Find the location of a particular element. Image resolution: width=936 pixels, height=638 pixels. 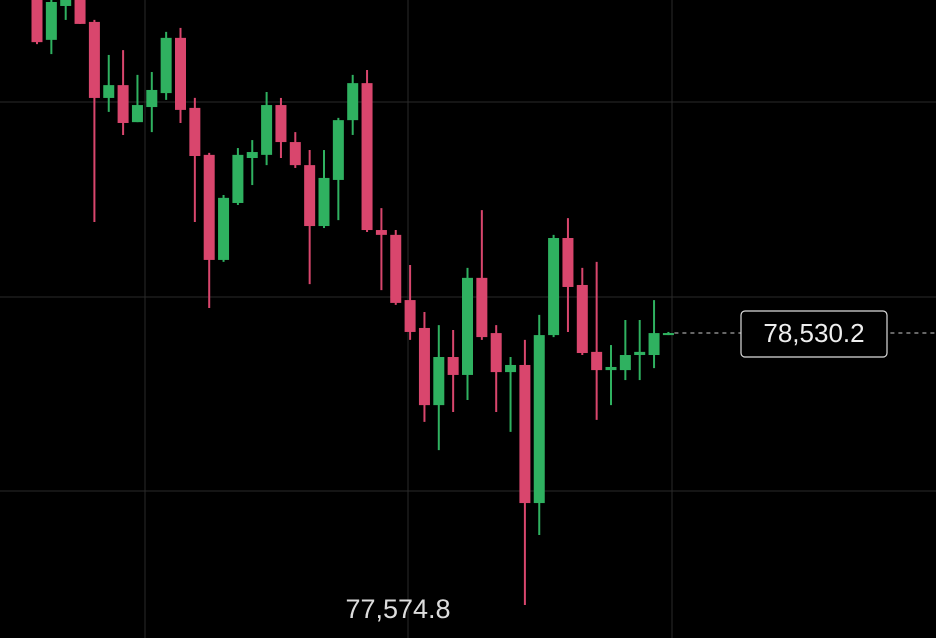

last-price-label: 78,530.2 is located at coordinates (813, 333).